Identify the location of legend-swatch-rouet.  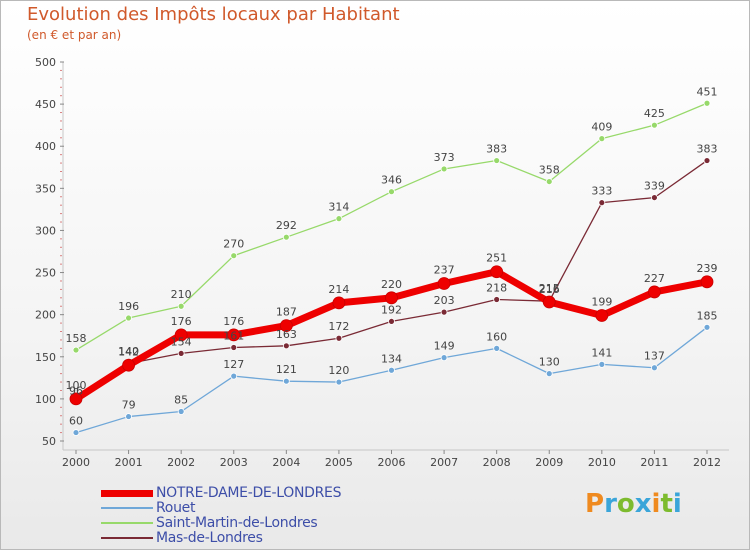
(127, 508).